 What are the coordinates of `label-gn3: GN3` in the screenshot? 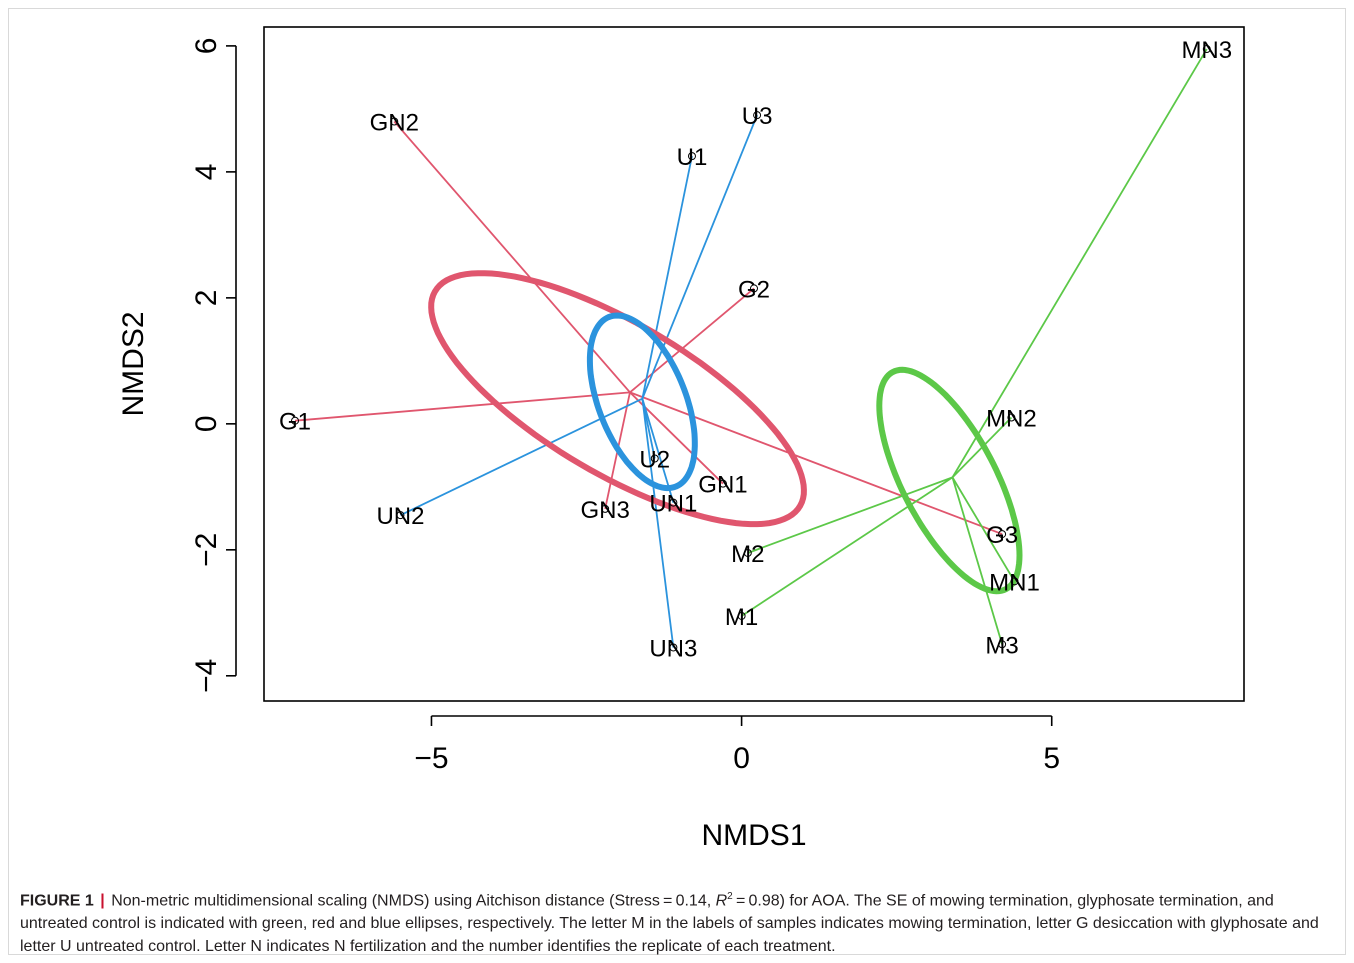 It's located at (604, 510).